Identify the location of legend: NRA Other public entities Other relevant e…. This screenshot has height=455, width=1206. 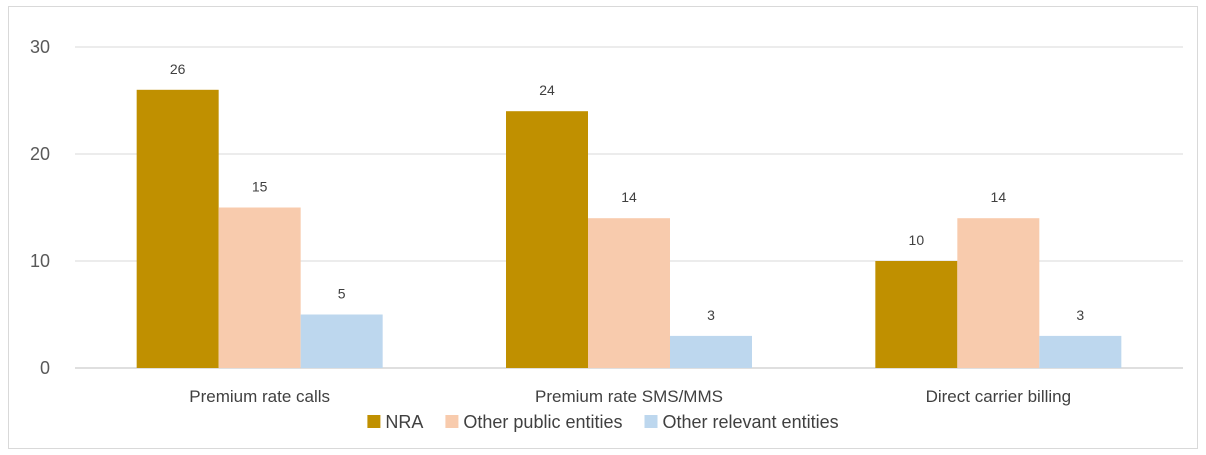
(603, 422).